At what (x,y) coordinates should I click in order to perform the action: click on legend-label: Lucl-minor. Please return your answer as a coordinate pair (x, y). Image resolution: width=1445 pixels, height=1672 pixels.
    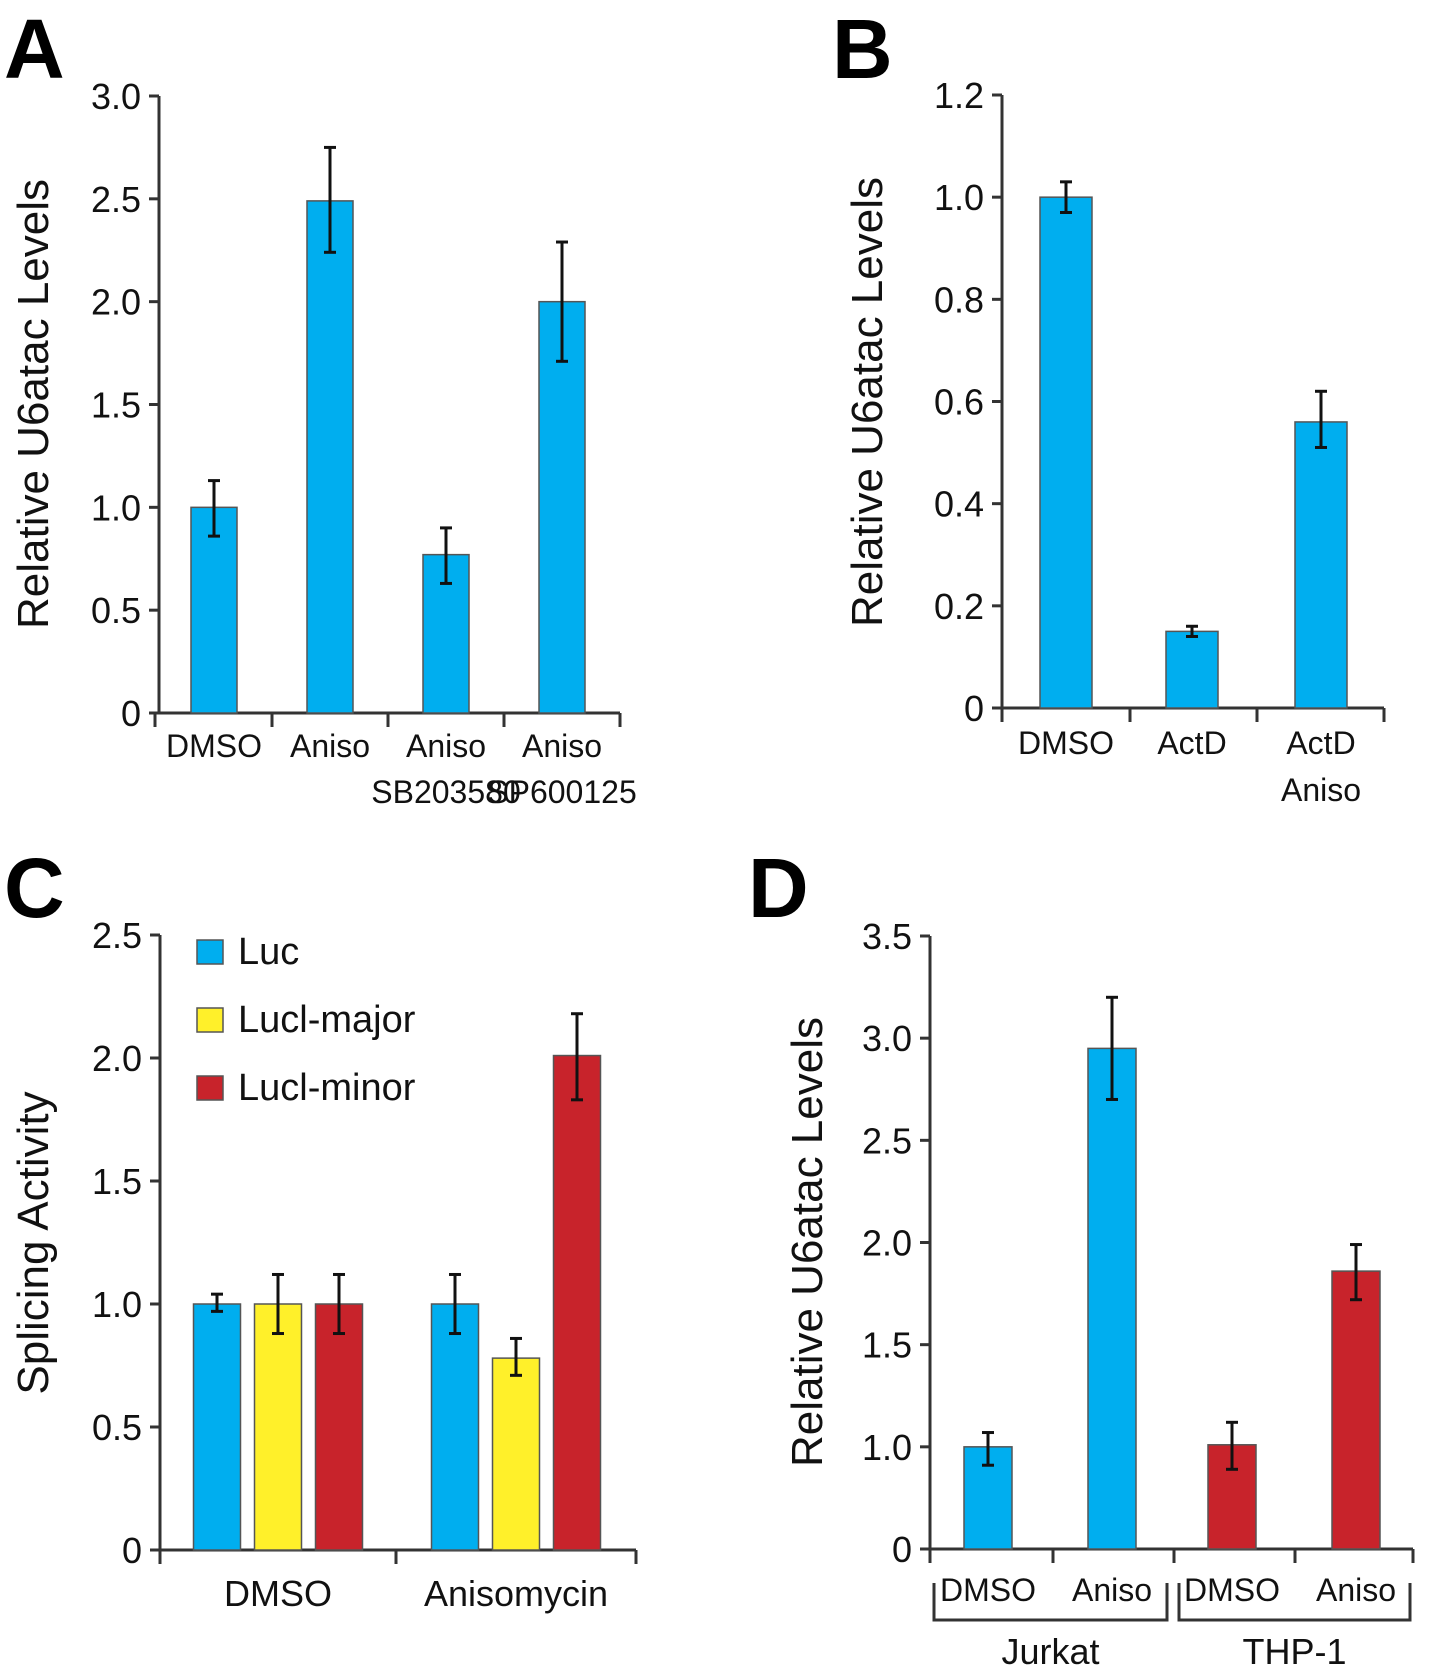
    Looking at the image, I should click on (327, 1088).